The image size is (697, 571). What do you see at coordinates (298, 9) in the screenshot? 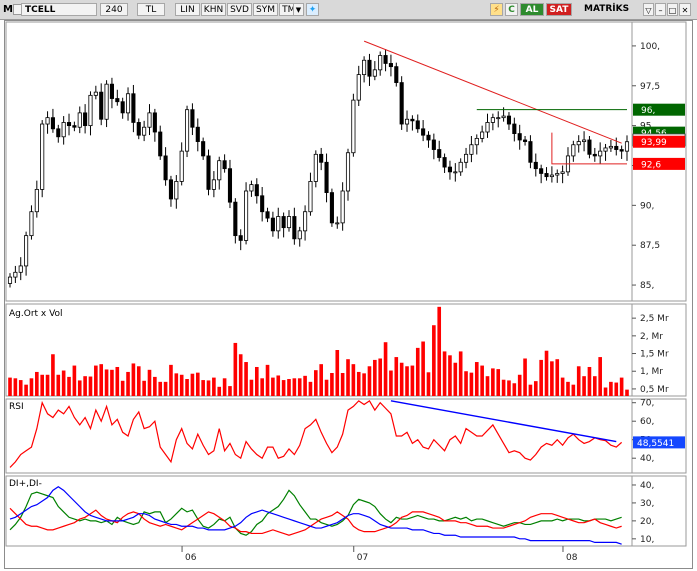
I see `chevron-down-icon: ▼` at bounding box center [298, 9].